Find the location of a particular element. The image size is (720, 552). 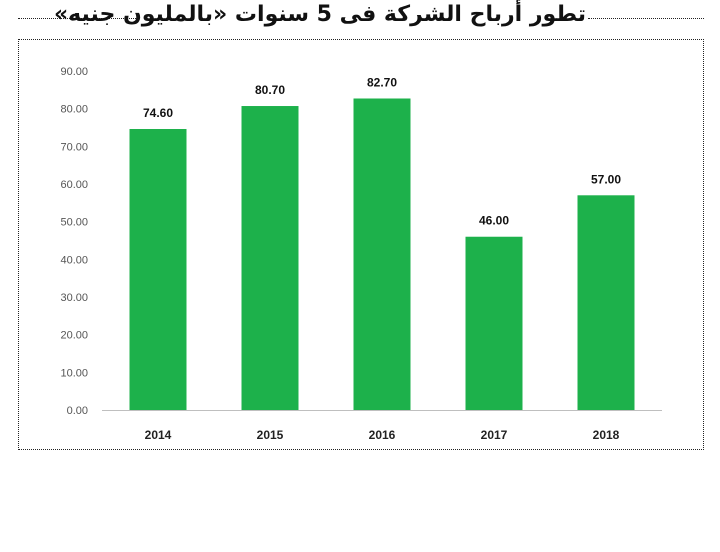

bar-2016 is located at coordinates (382, 254).